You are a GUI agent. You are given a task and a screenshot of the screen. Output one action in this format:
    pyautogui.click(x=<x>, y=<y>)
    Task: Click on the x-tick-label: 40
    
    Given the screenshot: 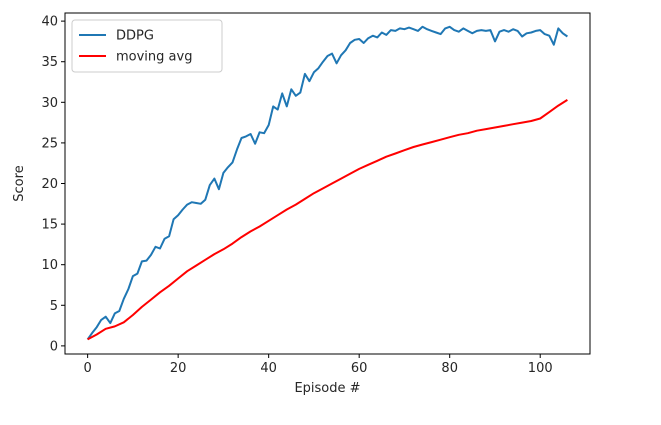 What is the action you would take?
    pyautogui.click(x=268, y=368)
    